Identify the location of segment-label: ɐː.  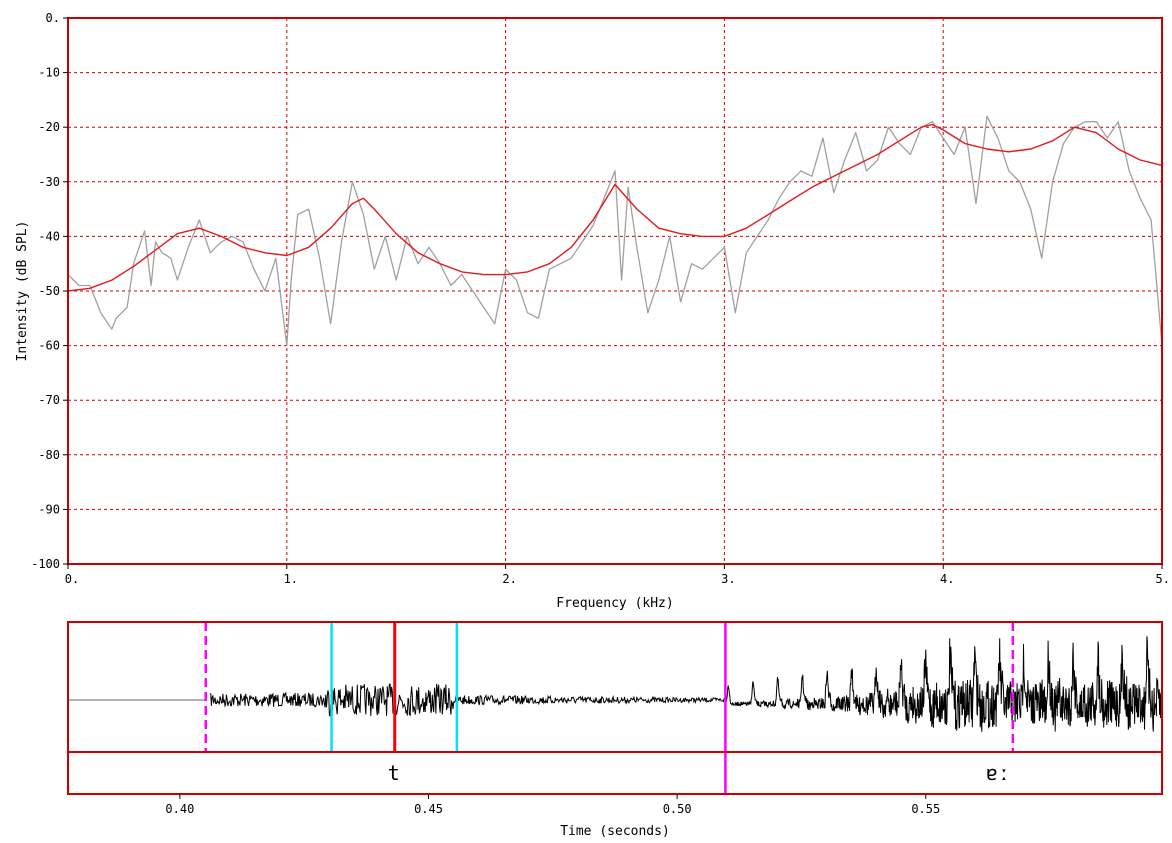
(998, 773).